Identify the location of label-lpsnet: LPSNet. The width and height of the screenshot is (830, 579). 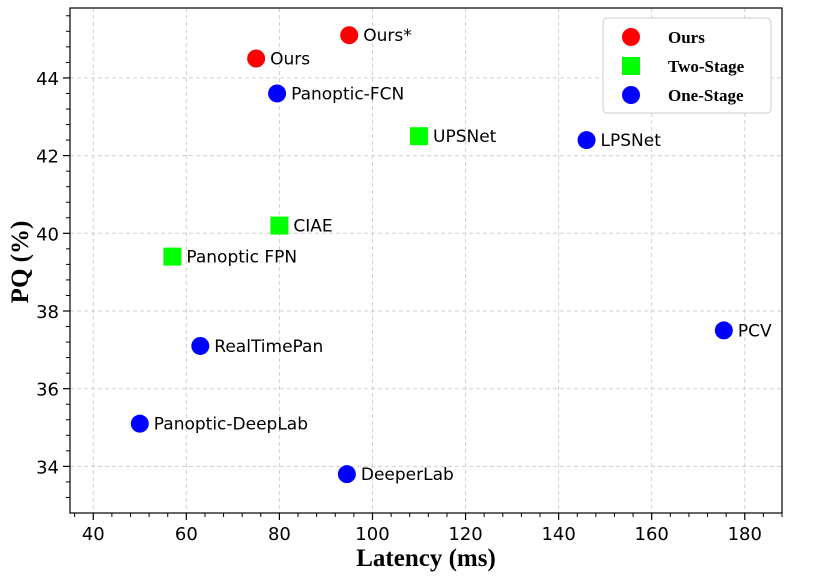
(631, 141).